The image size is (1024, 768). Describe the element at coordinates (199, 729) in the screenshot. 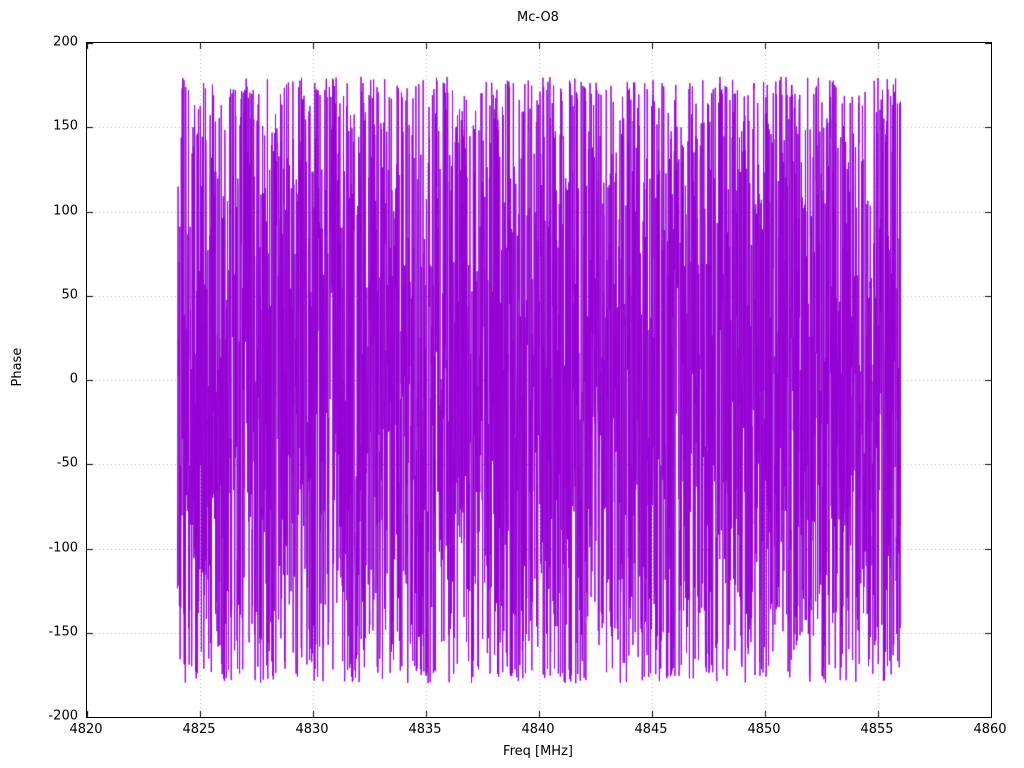

I see `x-tick-label: 4825` at that location.